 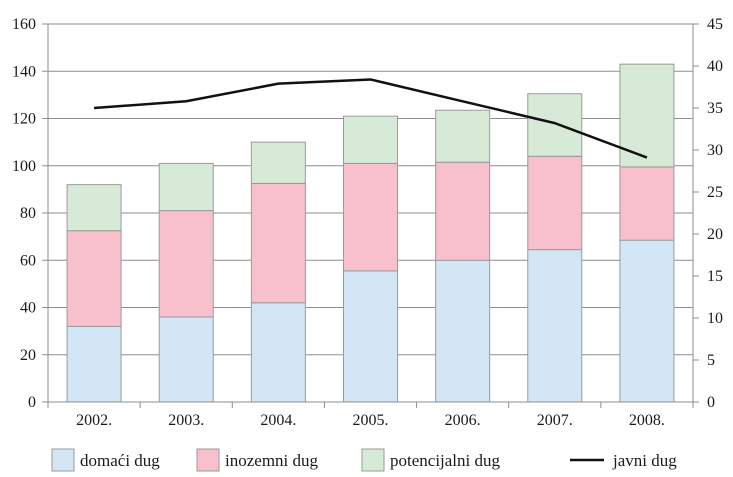 I want to click on left-axis-tick-label: 0, so click(x=32, y=402).